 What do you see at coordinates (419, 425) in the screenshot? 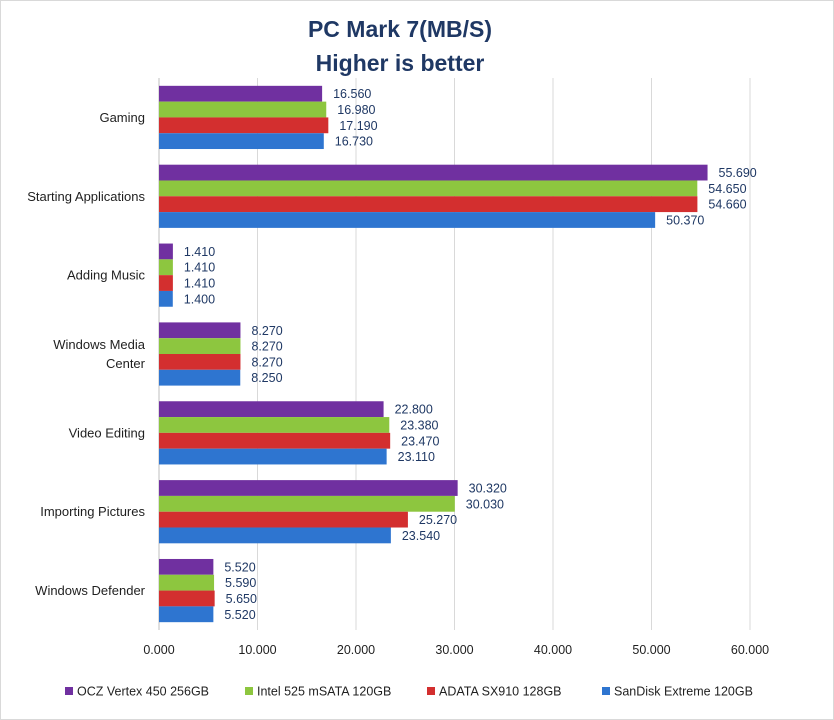
I see `data-label: 23.380` at bounding box center [419, 425].